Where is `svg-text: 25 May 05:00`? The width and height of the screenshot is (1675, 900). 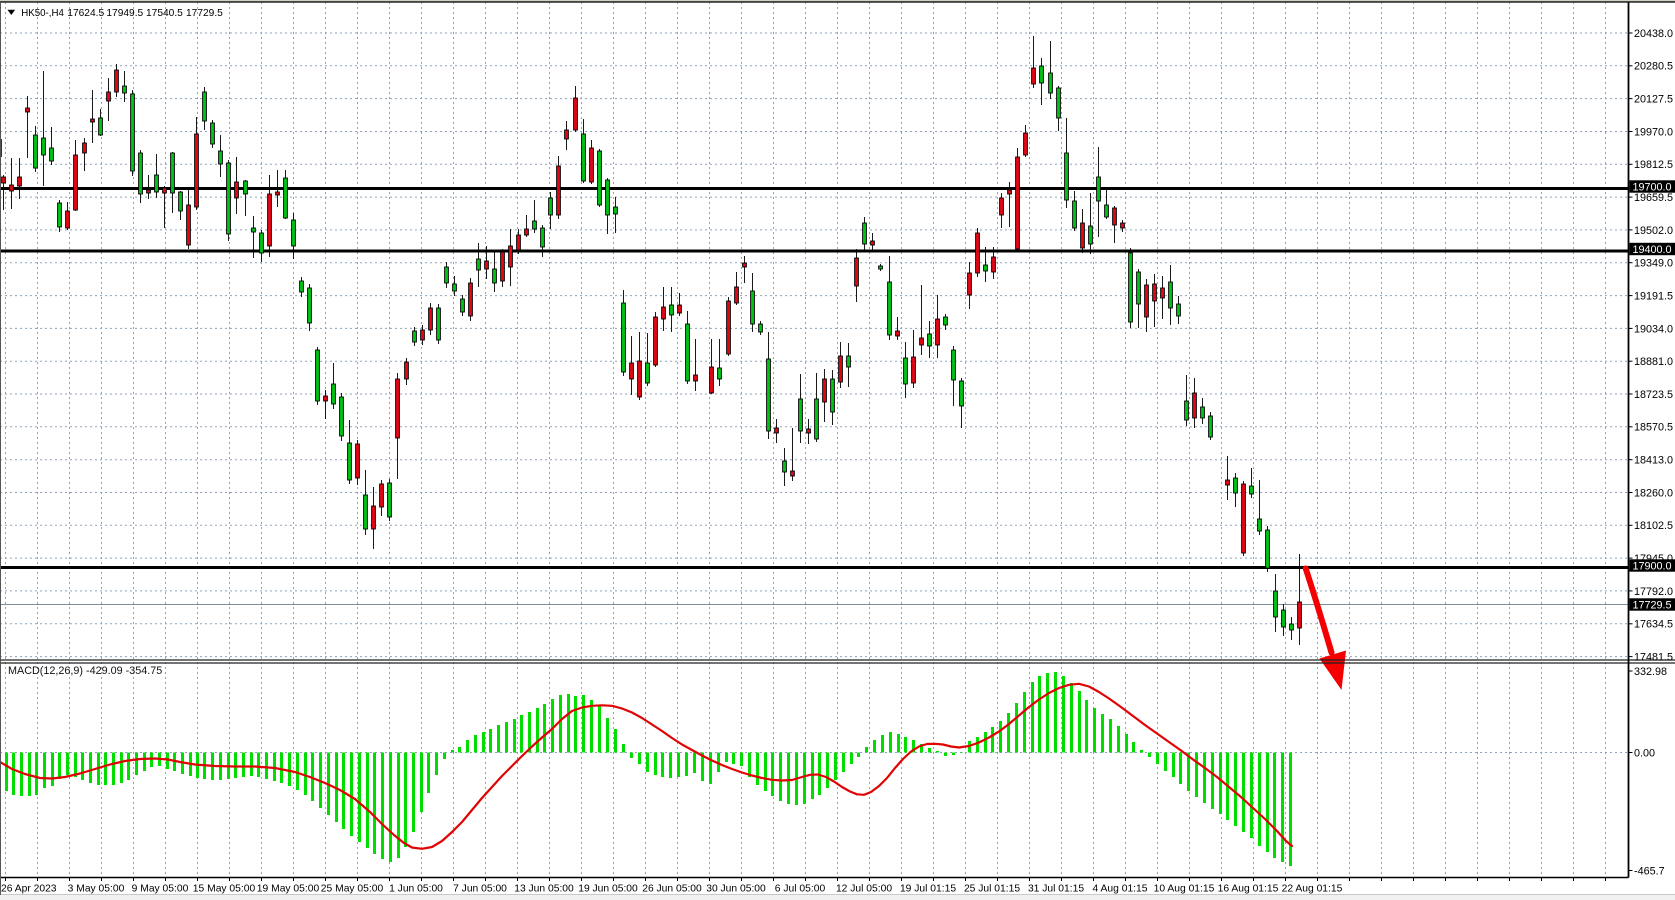
svg-text: 25 May 05:00 is located at coordinates (352, 889).